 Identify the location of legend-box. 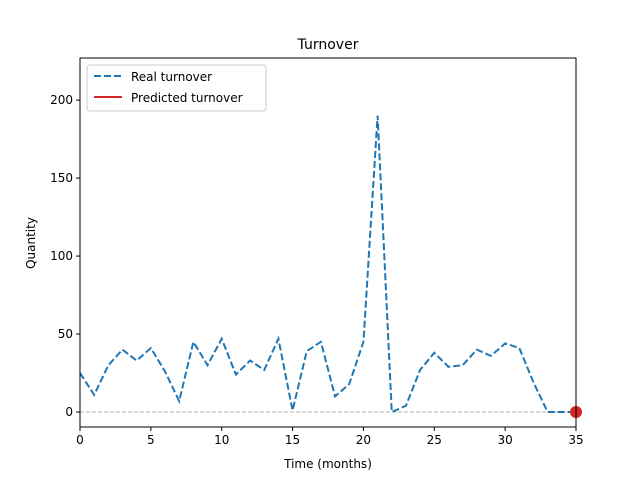
(176, 88).